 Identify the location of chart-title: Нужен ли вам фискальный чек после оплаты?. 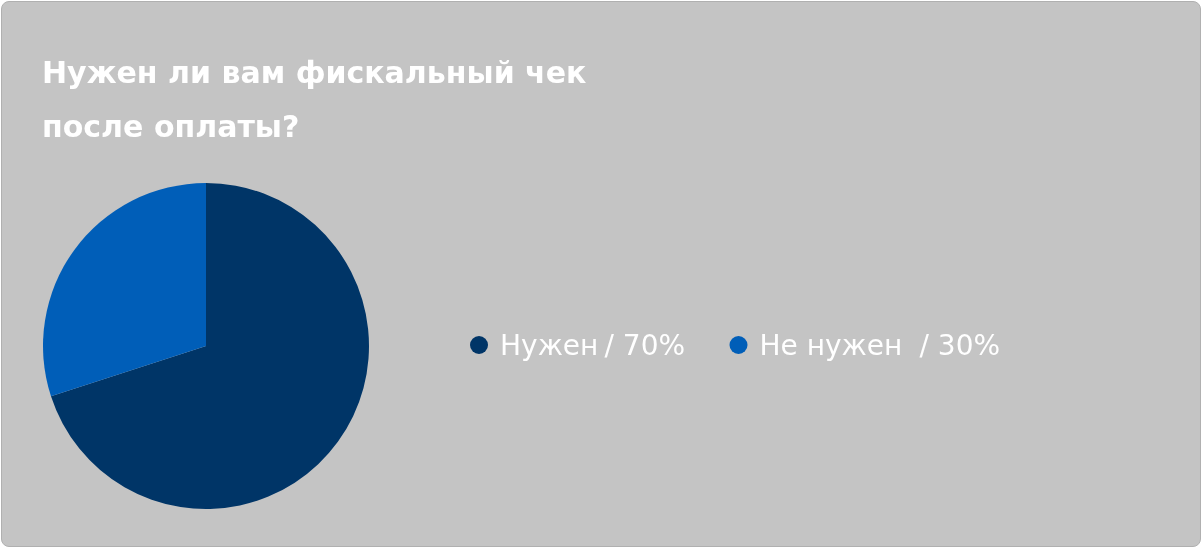
(315, 100).